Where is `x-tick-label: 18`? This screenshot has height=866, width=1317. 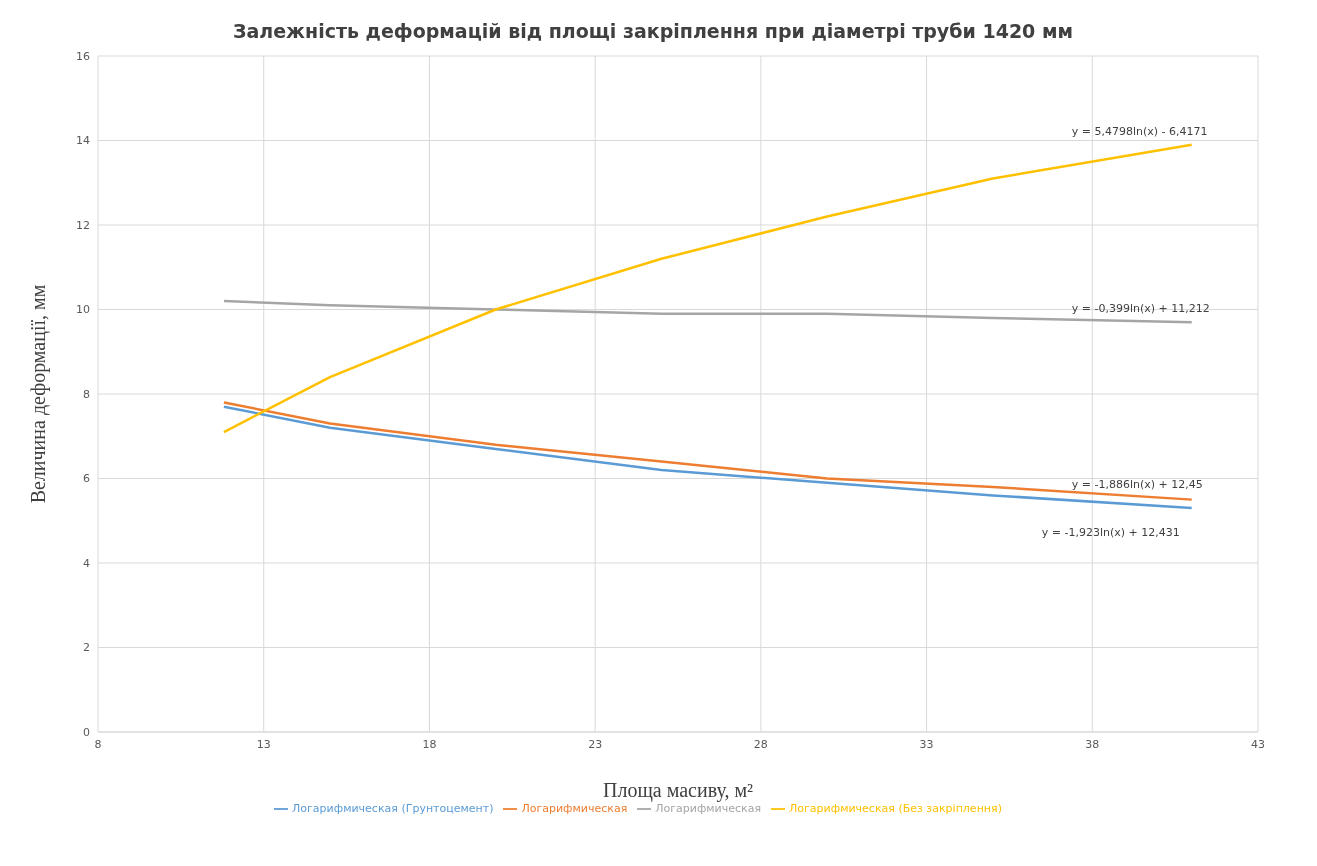 x-tick-label: 18 is located at coordinates (429, 744).